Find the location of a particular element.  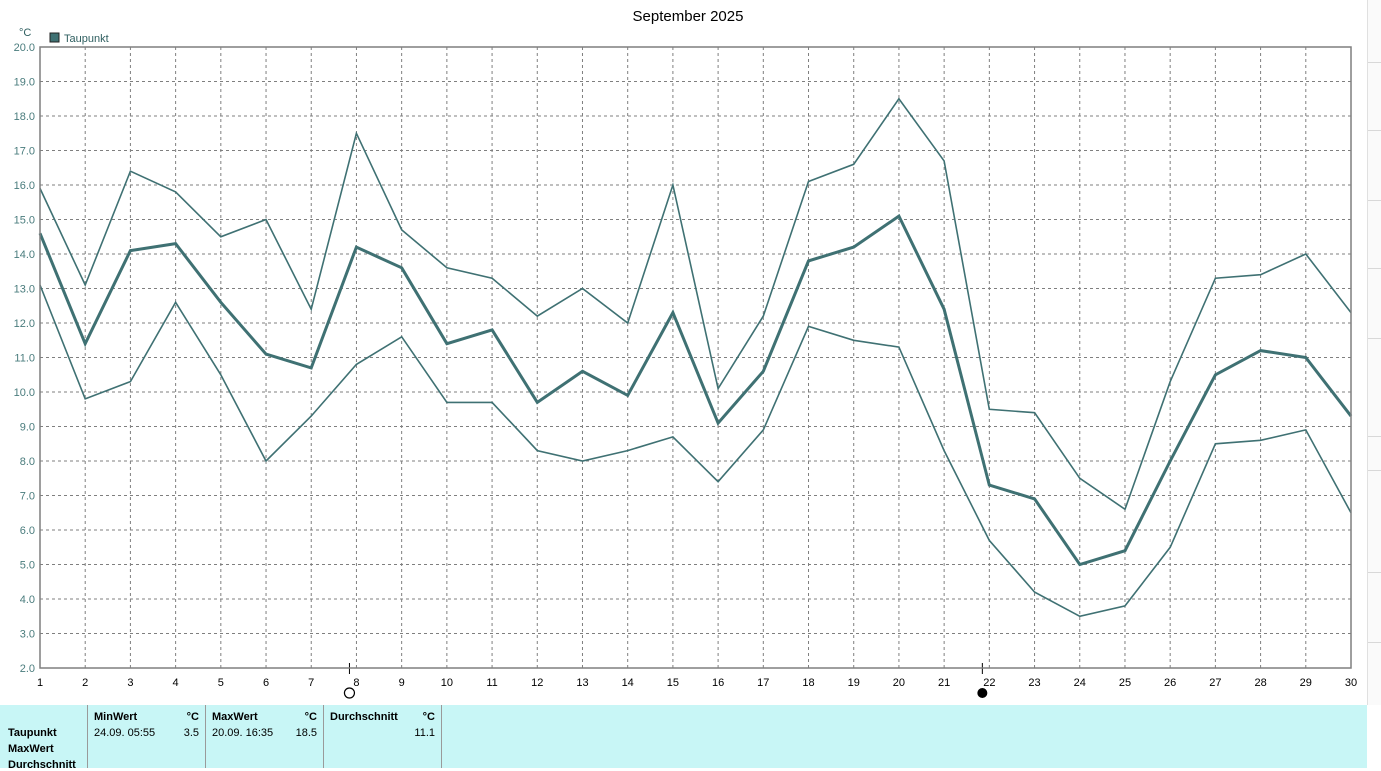

x-tick-label: 7 is located at coordinates (311, 683).